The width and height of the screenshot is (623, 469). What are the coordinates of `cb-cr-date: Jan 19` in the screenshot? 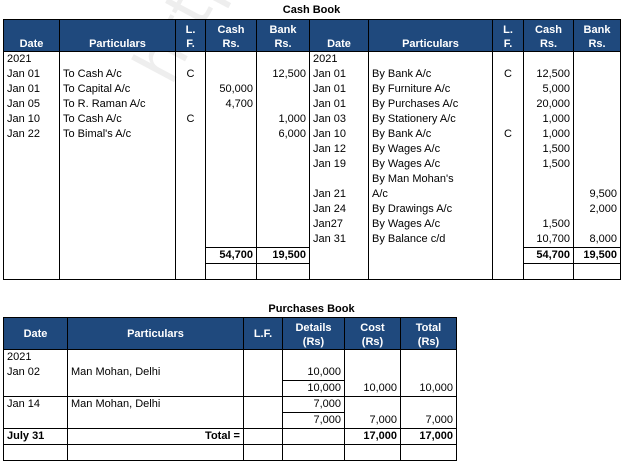 It's located at (339, 164).